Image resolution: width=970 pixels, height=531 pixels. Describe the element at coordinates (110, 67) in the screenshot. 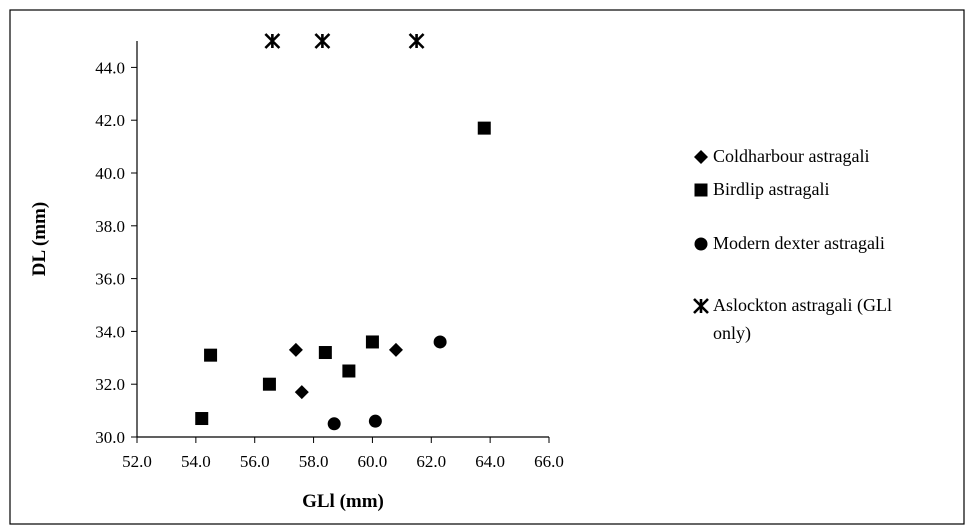

I see `y-tick-label: 44.0` at that location.